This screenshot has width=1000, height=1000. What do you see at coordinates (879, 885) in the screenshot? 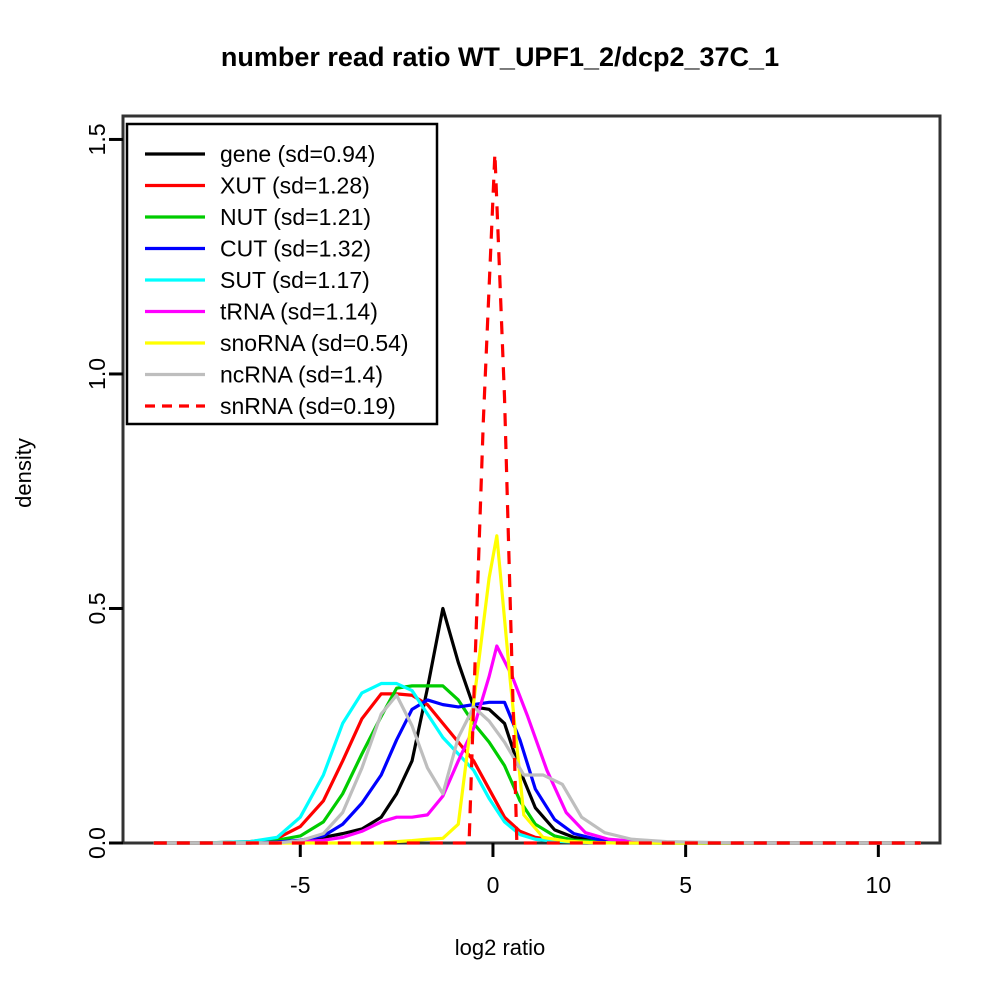
I see `x-tick-label: 10` at bounding box center [879, 885].